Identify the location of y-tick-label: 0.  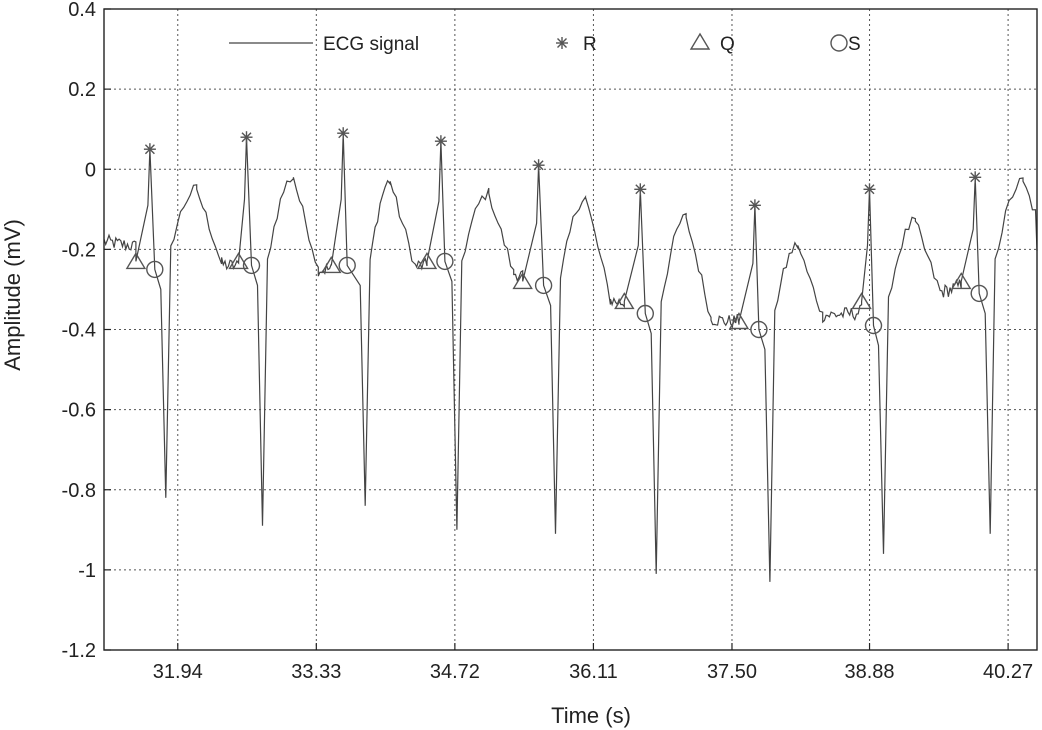
(90, 170).